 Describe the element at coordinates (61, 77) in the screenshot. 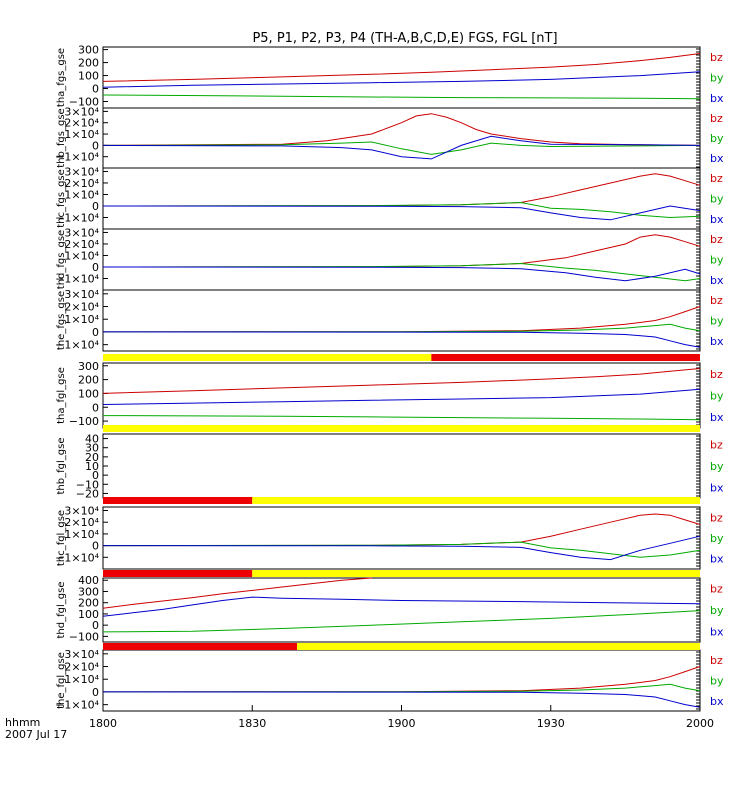

I see `y-axis-label: tha_fgs_gse` at that location.